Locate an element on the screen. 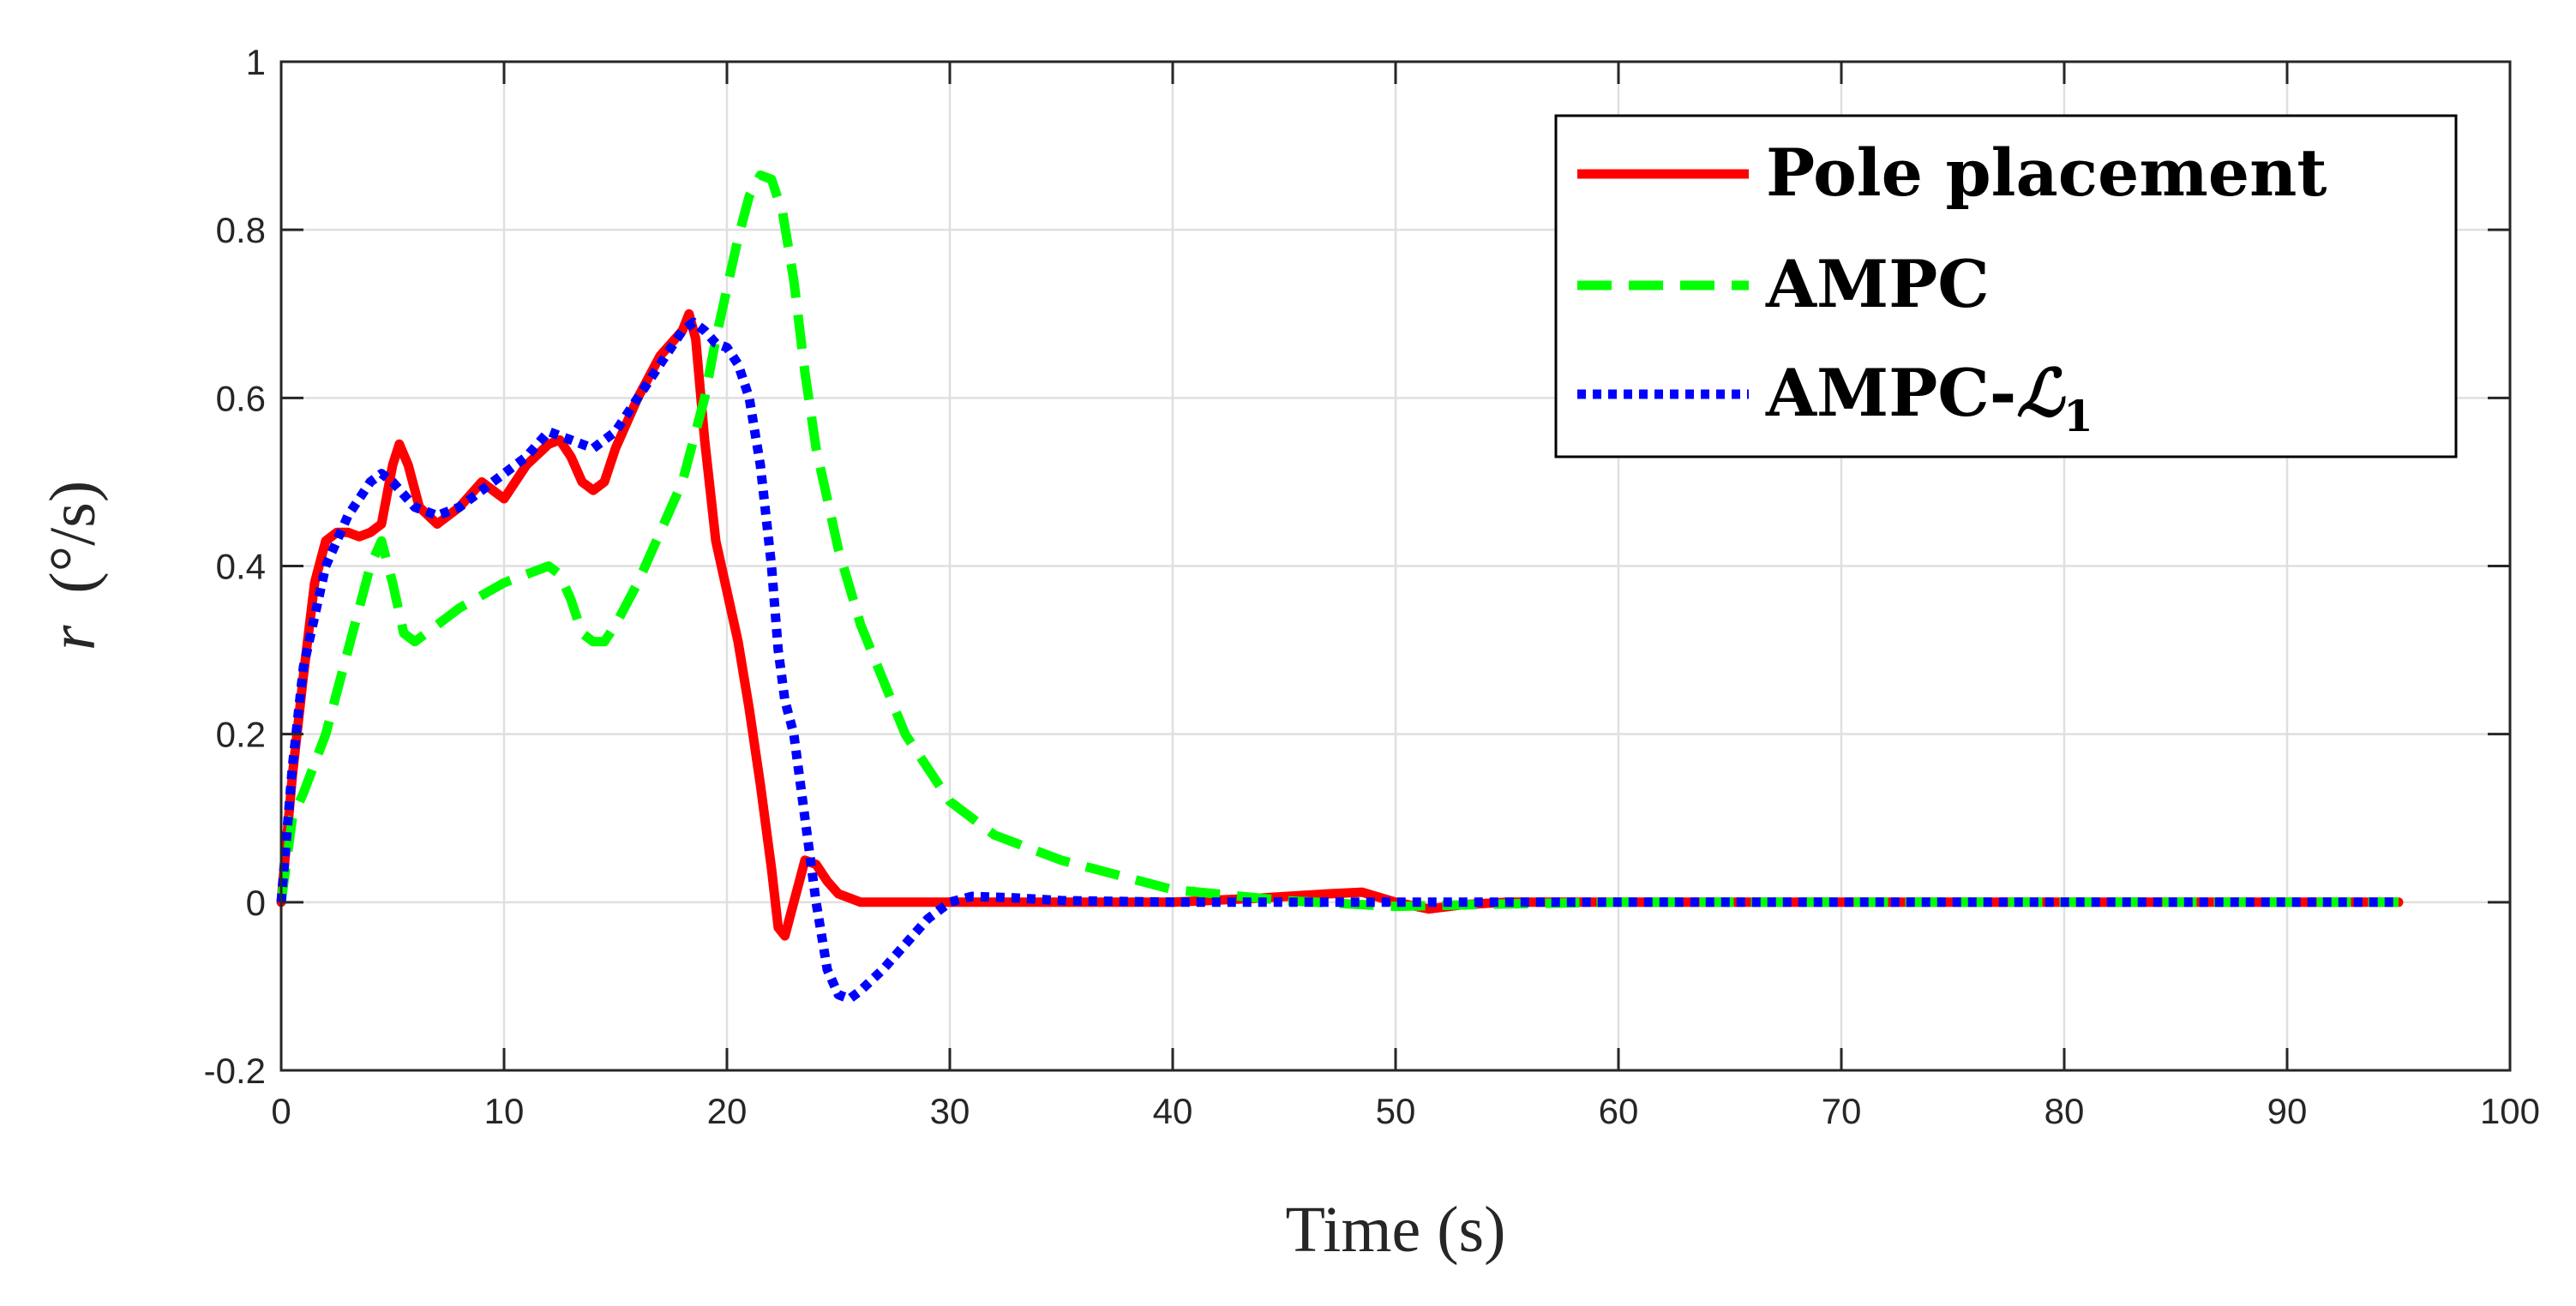  y-tick-label: 0.2 is located at coordinates (241, 735).